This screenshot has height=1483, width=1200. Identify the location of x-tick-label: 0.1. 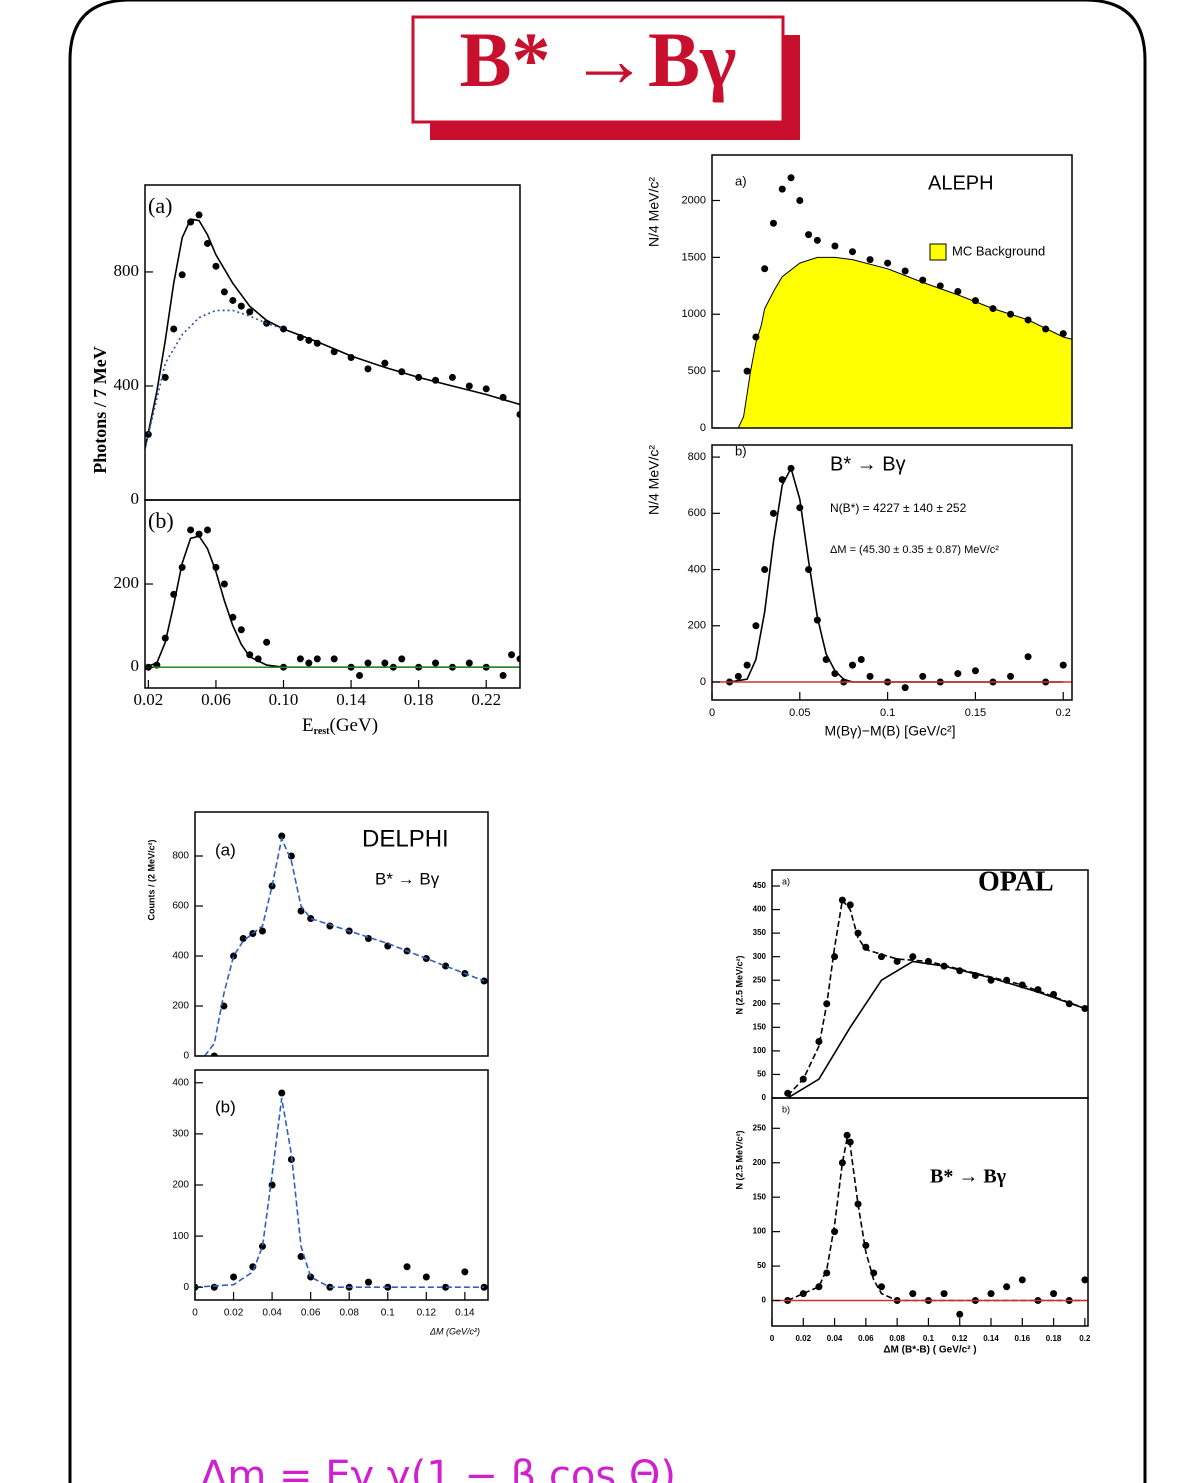
(929, 1338).